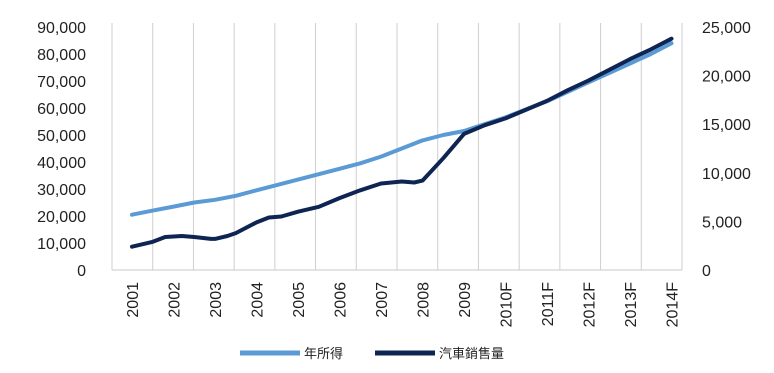 Image resolution: width=774 pixels, height=373 pixels. I want to click on x-tick-label-2004: 2004, so click(258, 300).